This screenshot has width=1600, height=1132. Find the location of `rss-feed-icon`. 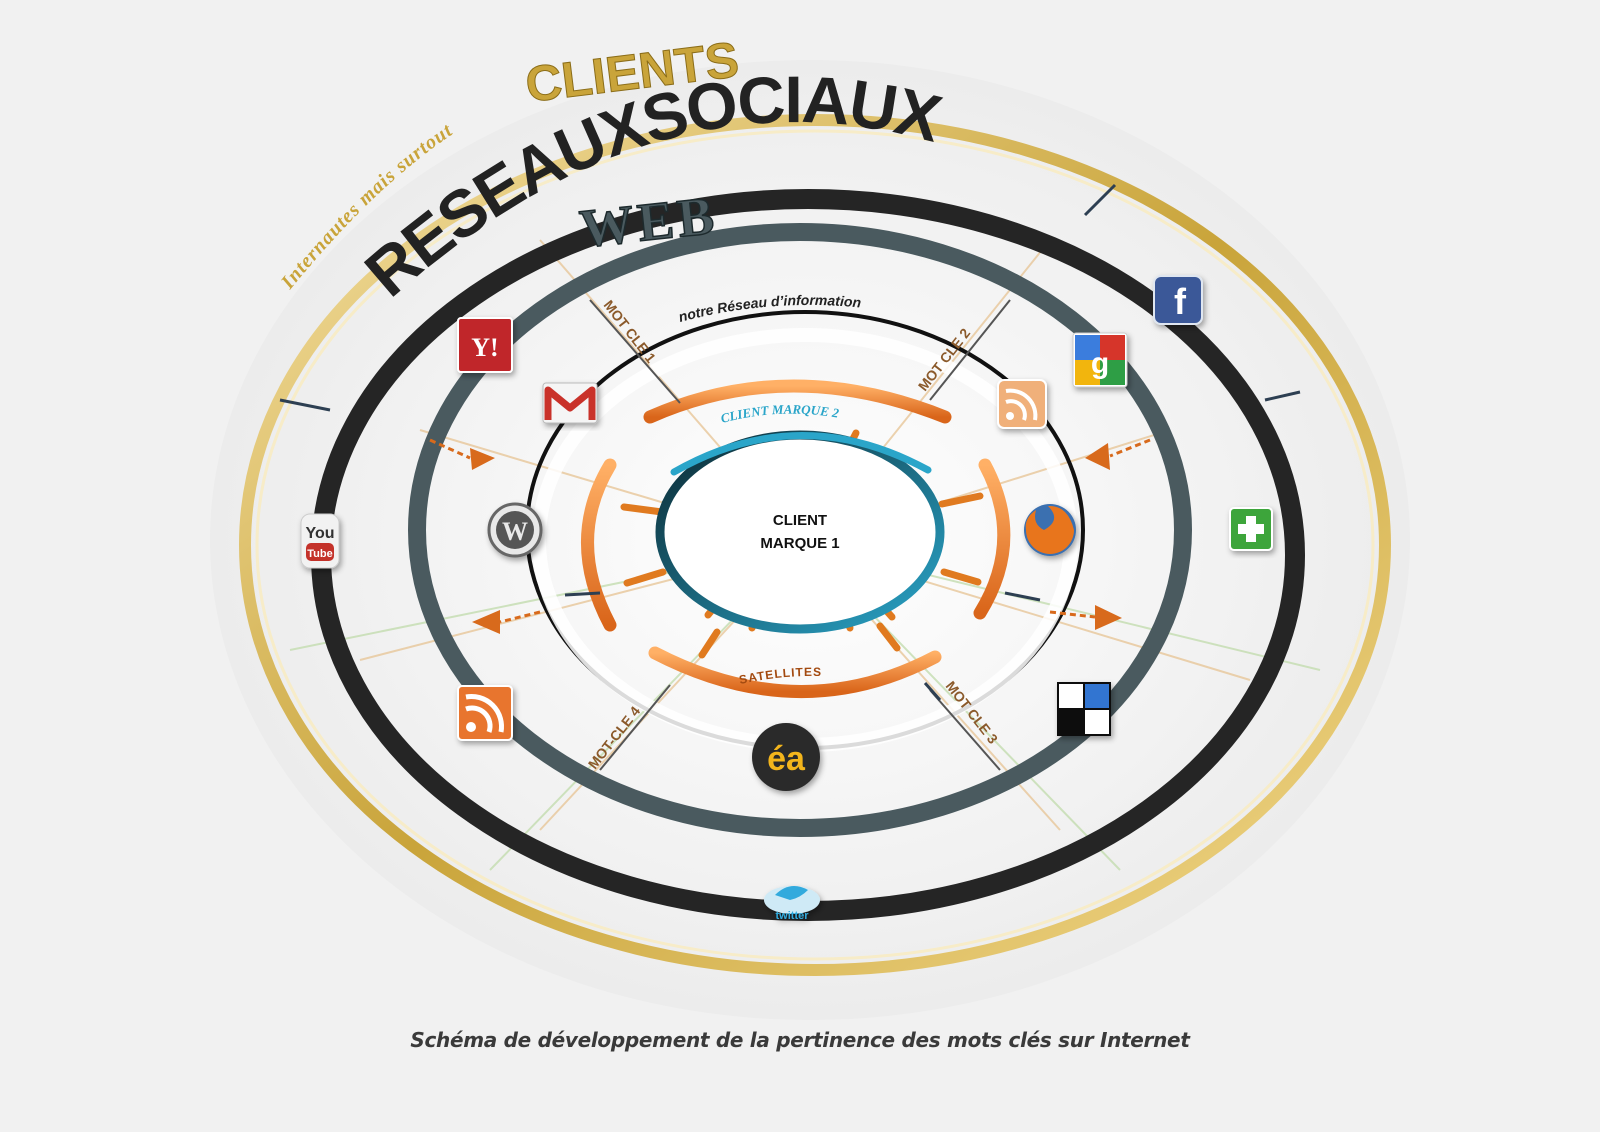

rss-feed-icon is located at coordinates (485, 713).